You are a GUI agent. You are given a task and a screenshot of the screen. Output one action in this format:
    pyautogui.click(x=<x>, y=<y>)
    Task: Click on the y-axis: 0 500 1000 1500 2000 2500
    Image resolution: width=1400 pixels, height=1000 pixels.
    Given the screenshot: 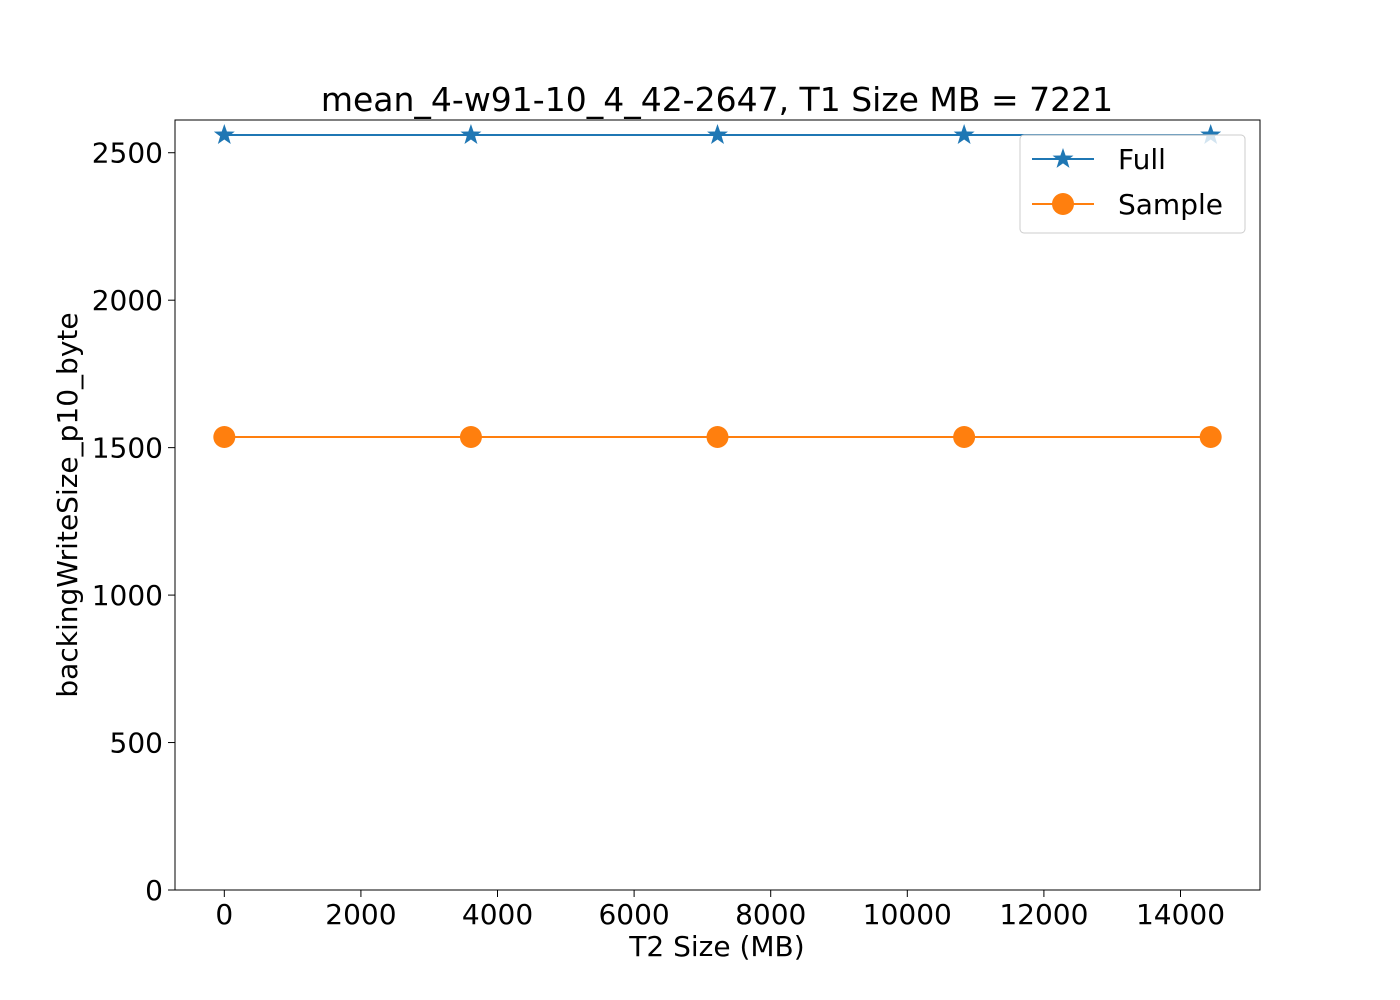 What is the action you would take?
    pyautogui.click(x=133, y=522)
    